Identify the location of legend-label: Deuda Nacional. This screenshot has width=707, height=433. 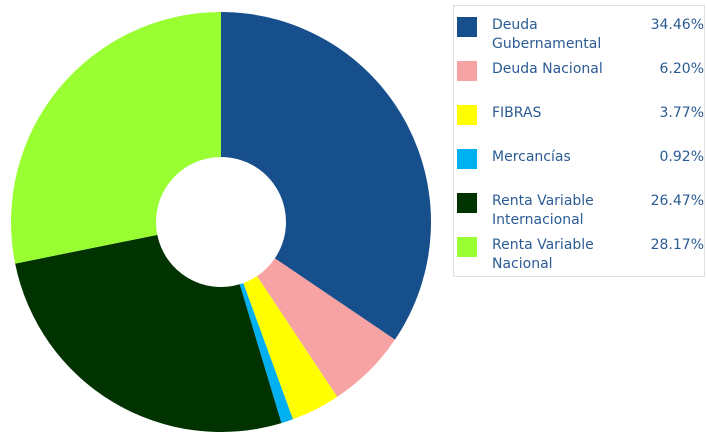
(547, 69).